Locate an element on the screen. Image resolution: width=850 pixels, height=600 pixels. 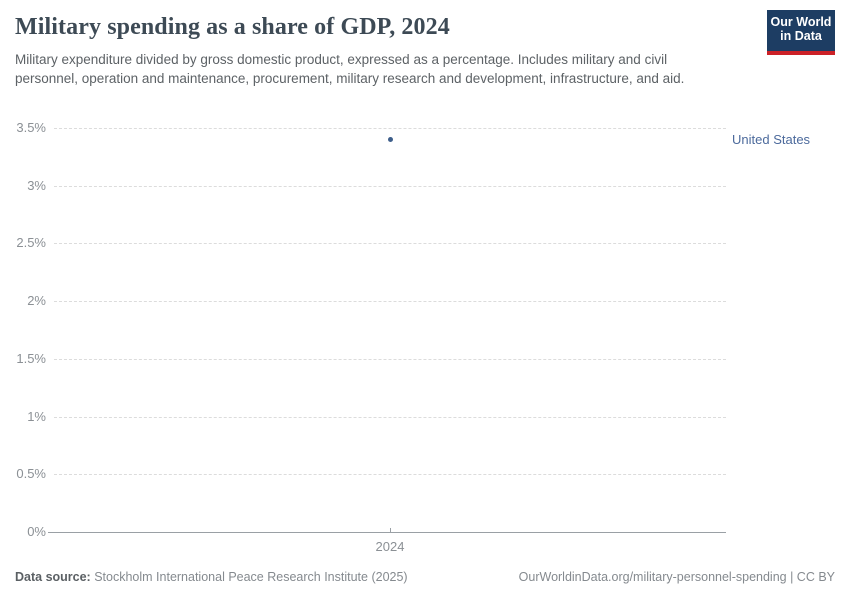
y-axis-tick-label: 2.5% is located at coordinates (31, 243).